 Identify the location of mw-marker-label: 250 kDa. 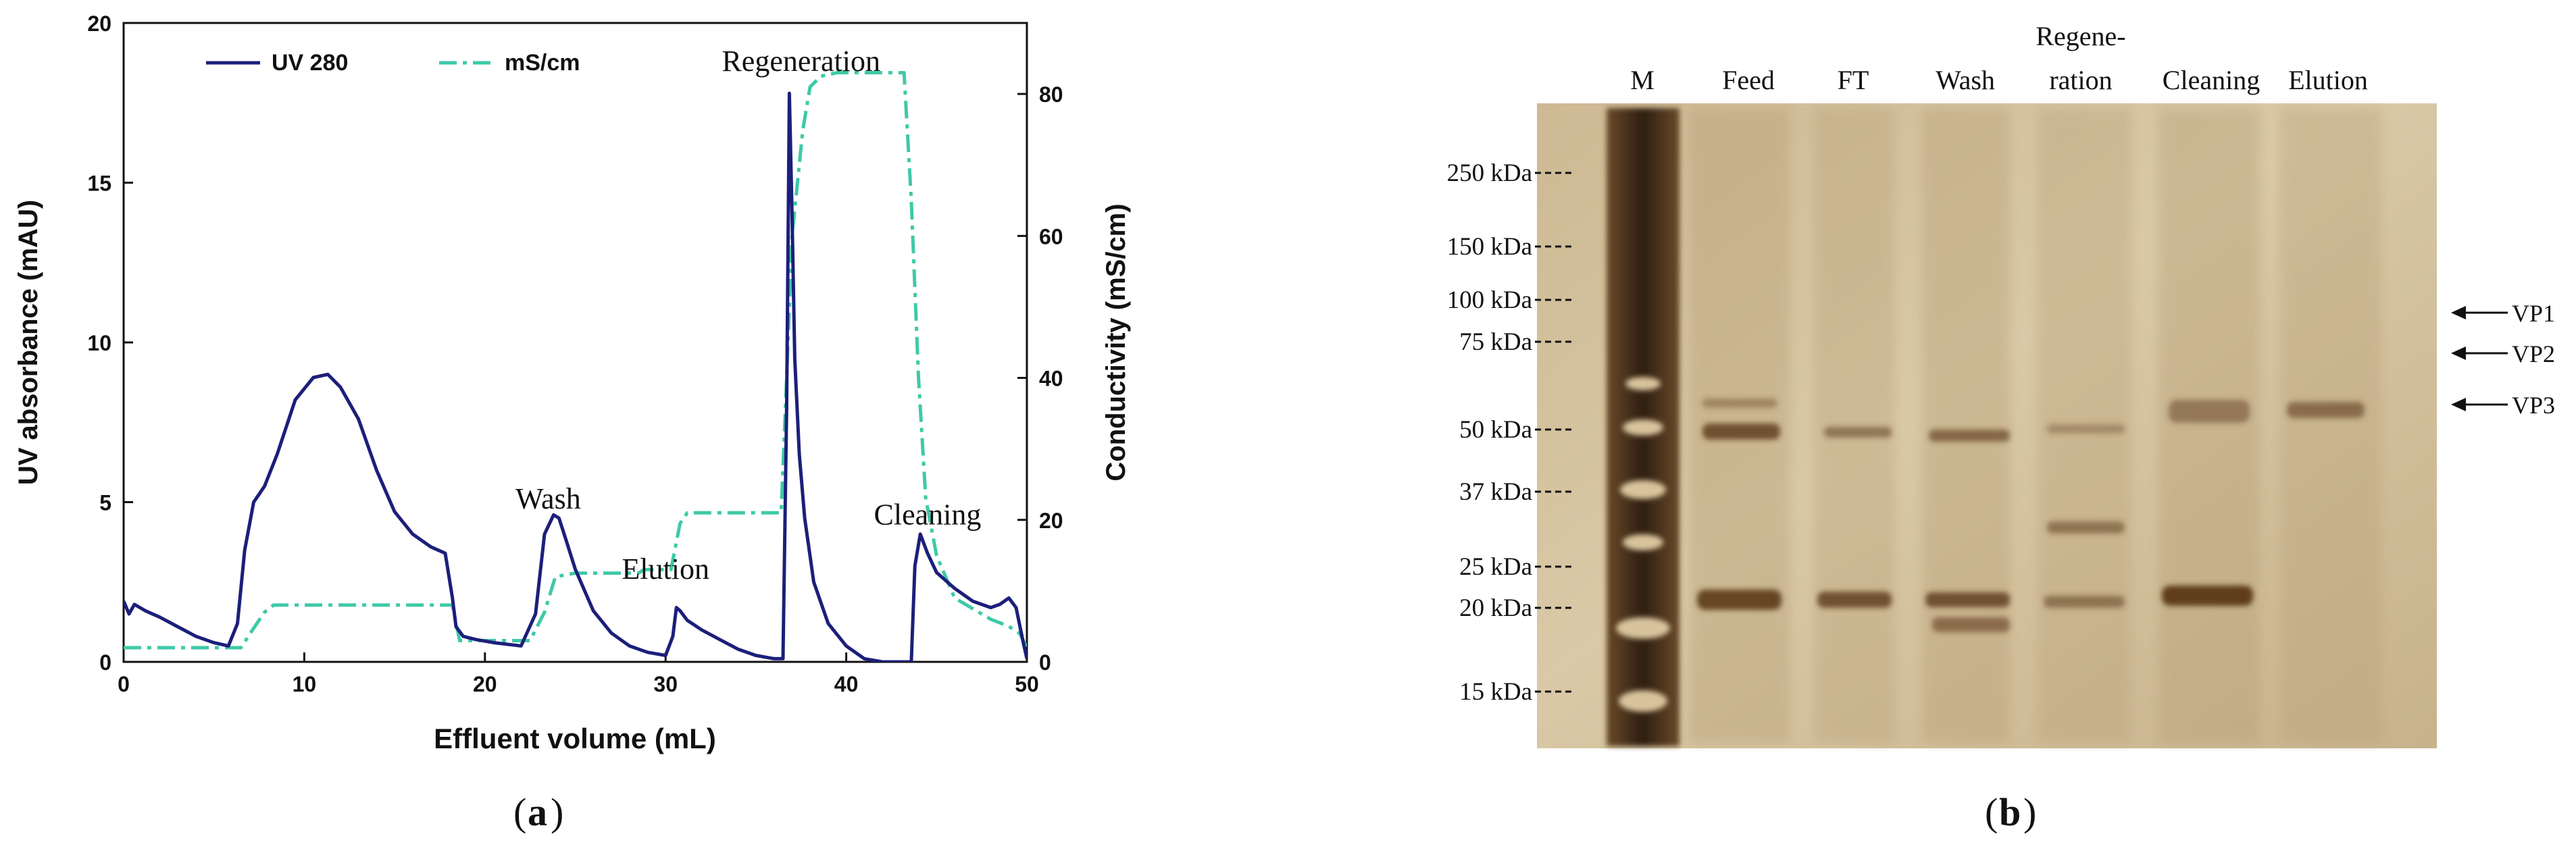
(1489, 173).